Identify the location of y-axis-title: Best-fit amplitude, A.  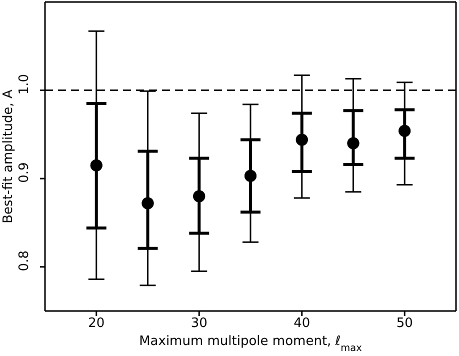
(8, 157).